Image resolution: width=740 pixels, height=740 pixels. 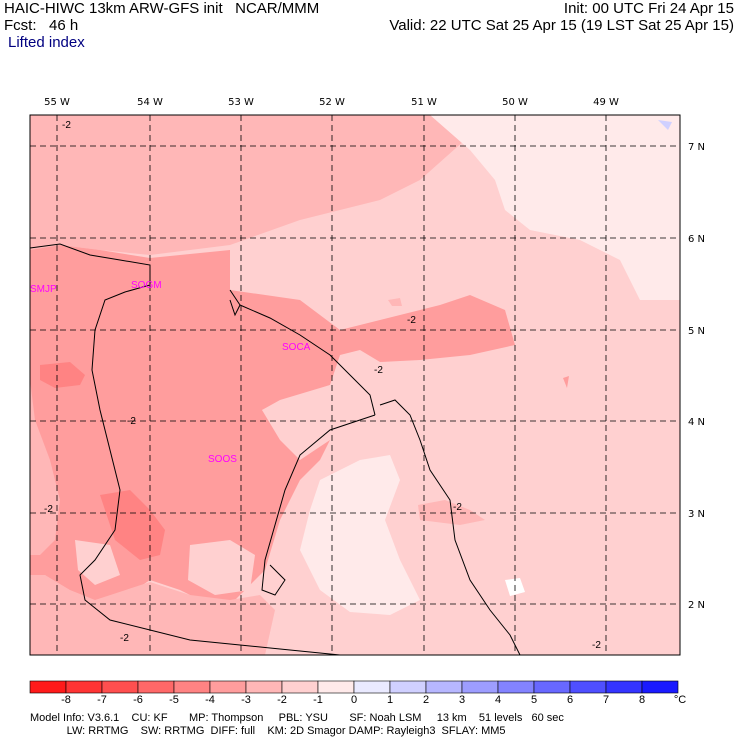 What do you see at coordinates (680, 700) in the screenshot?
I see `colorbar-unit: °C` at bounding box center [680, 700].